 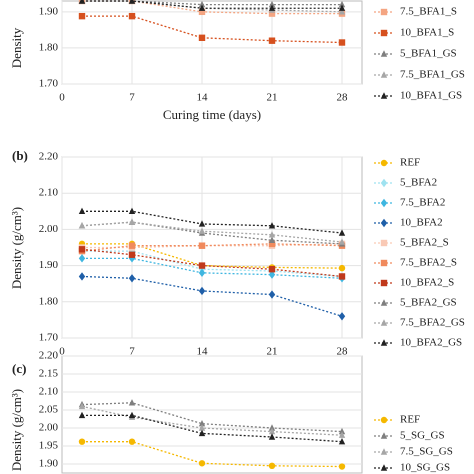 I want to click on legend-label: 7.5_SG_GS, so click(x=426, y=452).